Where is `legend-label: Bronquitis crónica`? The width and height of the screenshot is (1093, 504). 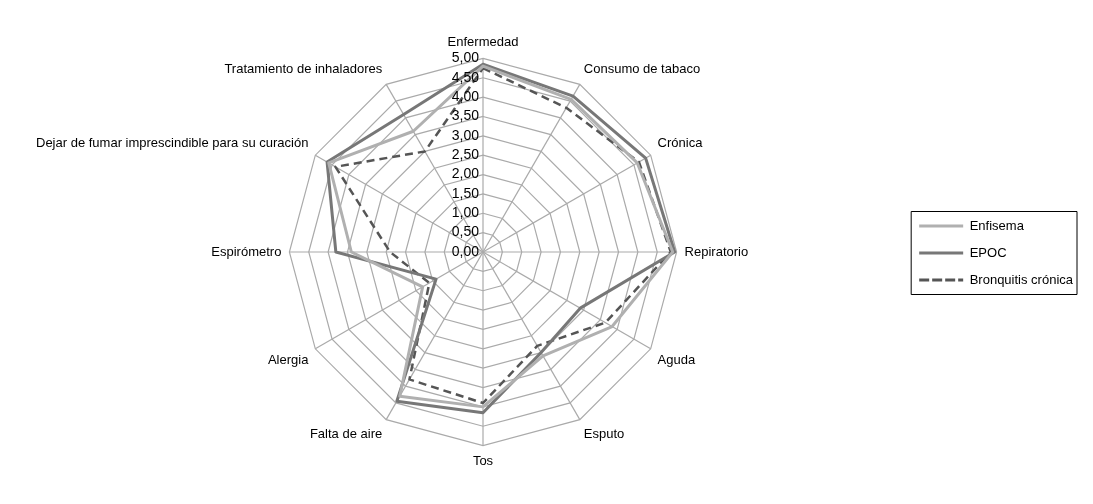
legend-label: Bronquitis crónica is located at coordinates (1021, 279).